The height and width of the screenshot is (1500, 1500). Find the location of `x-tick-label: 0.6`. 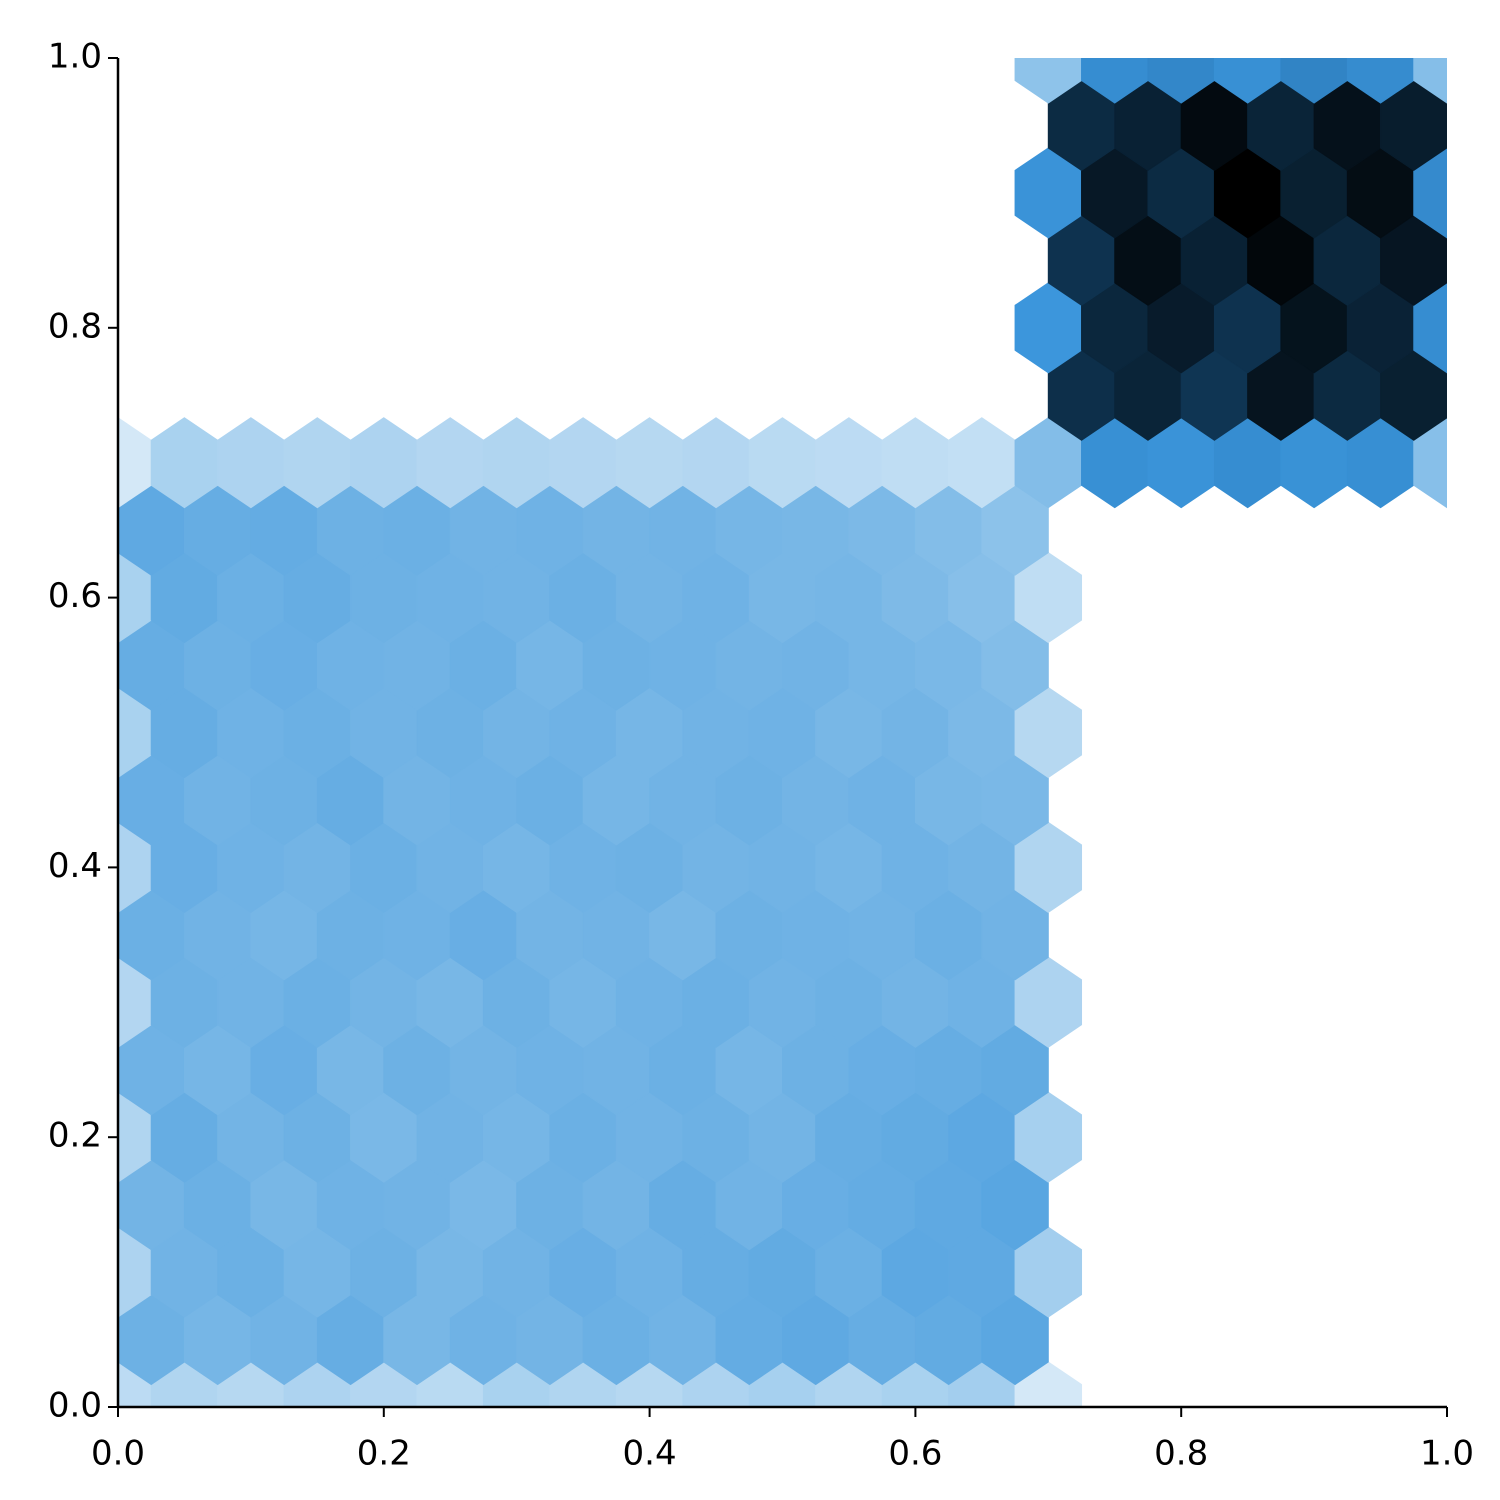

x-tick-label: 0.6 is located at coordinates (915, 1454).